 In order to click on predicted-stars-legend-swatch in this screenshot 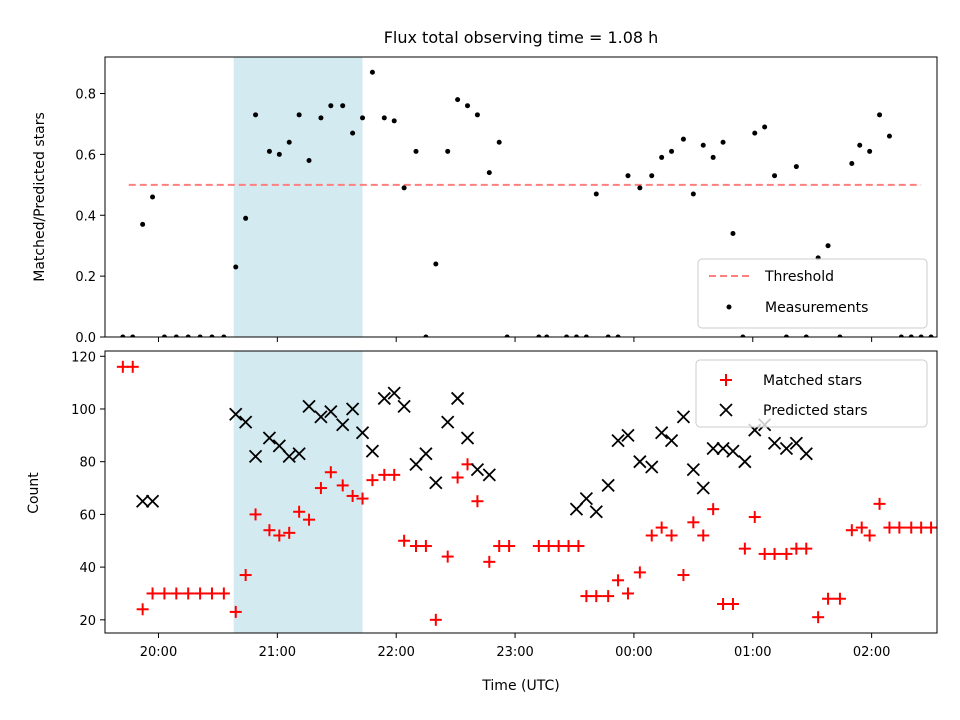, I will do `click(726, 410)`.